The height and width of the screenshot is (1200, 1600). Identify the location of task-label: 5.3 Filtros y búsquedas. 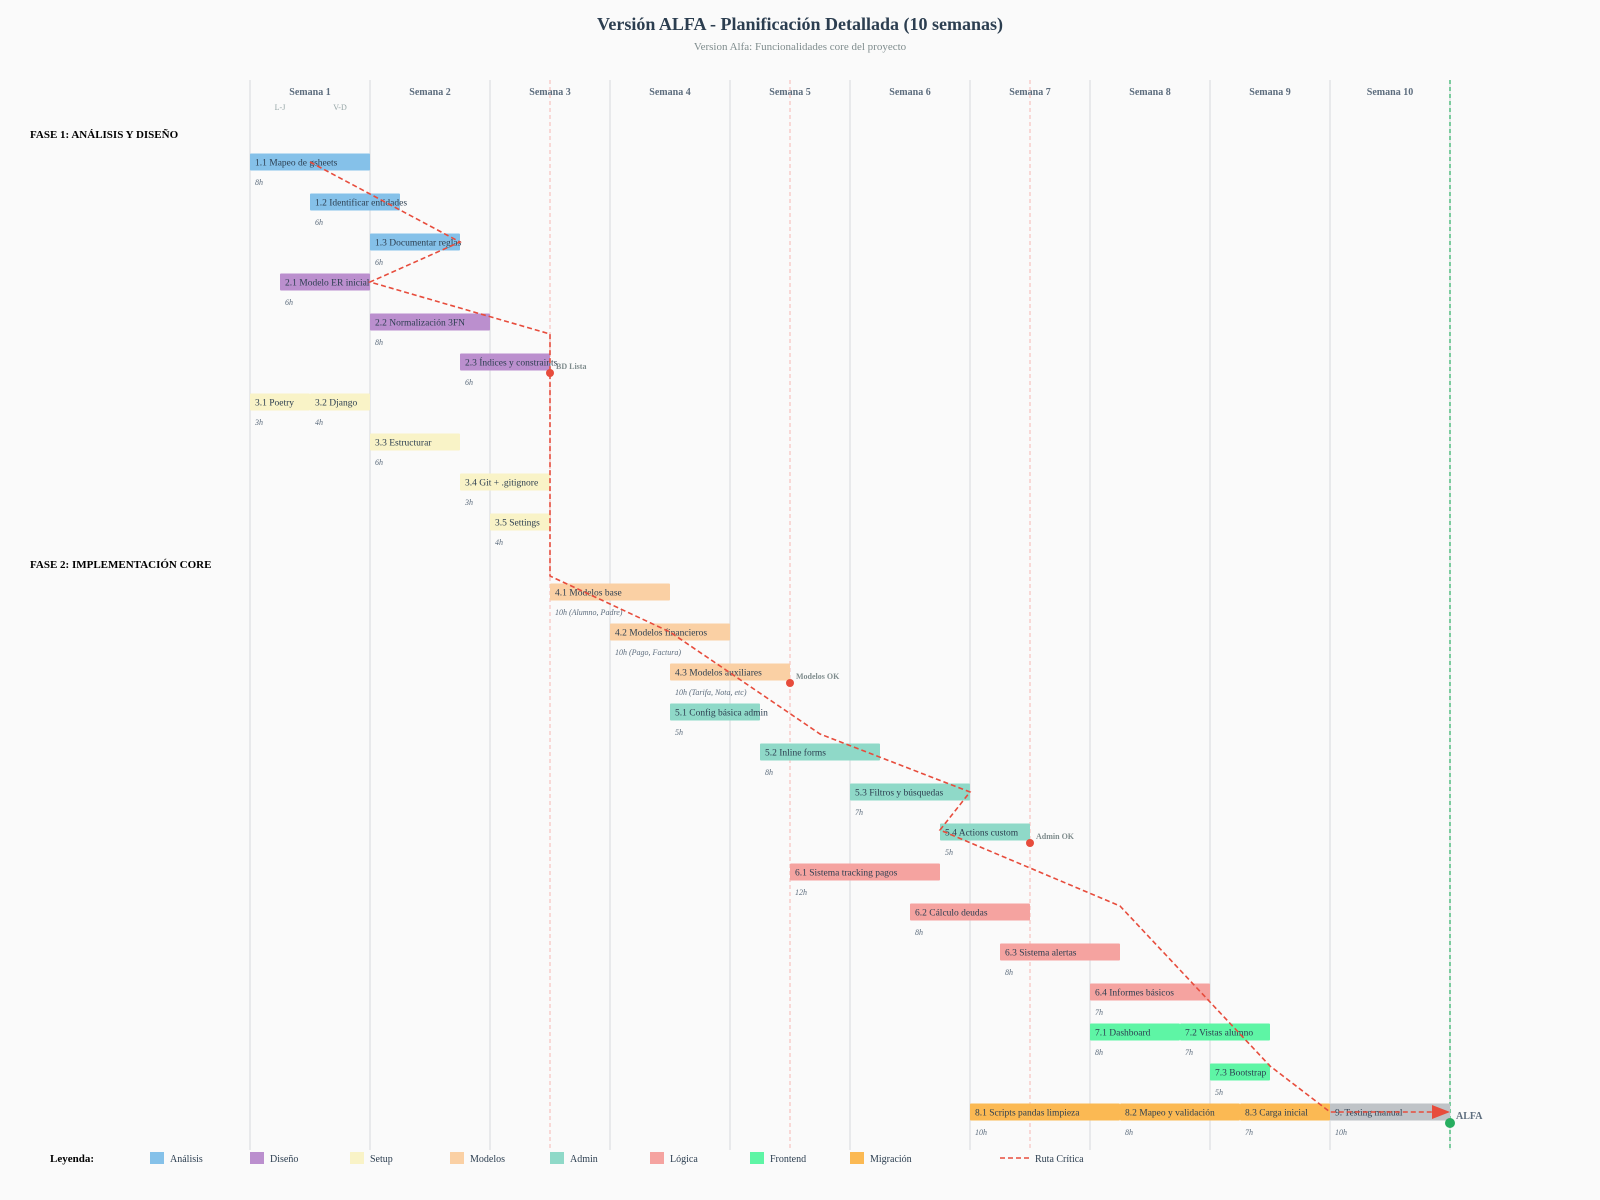
(899, 794).